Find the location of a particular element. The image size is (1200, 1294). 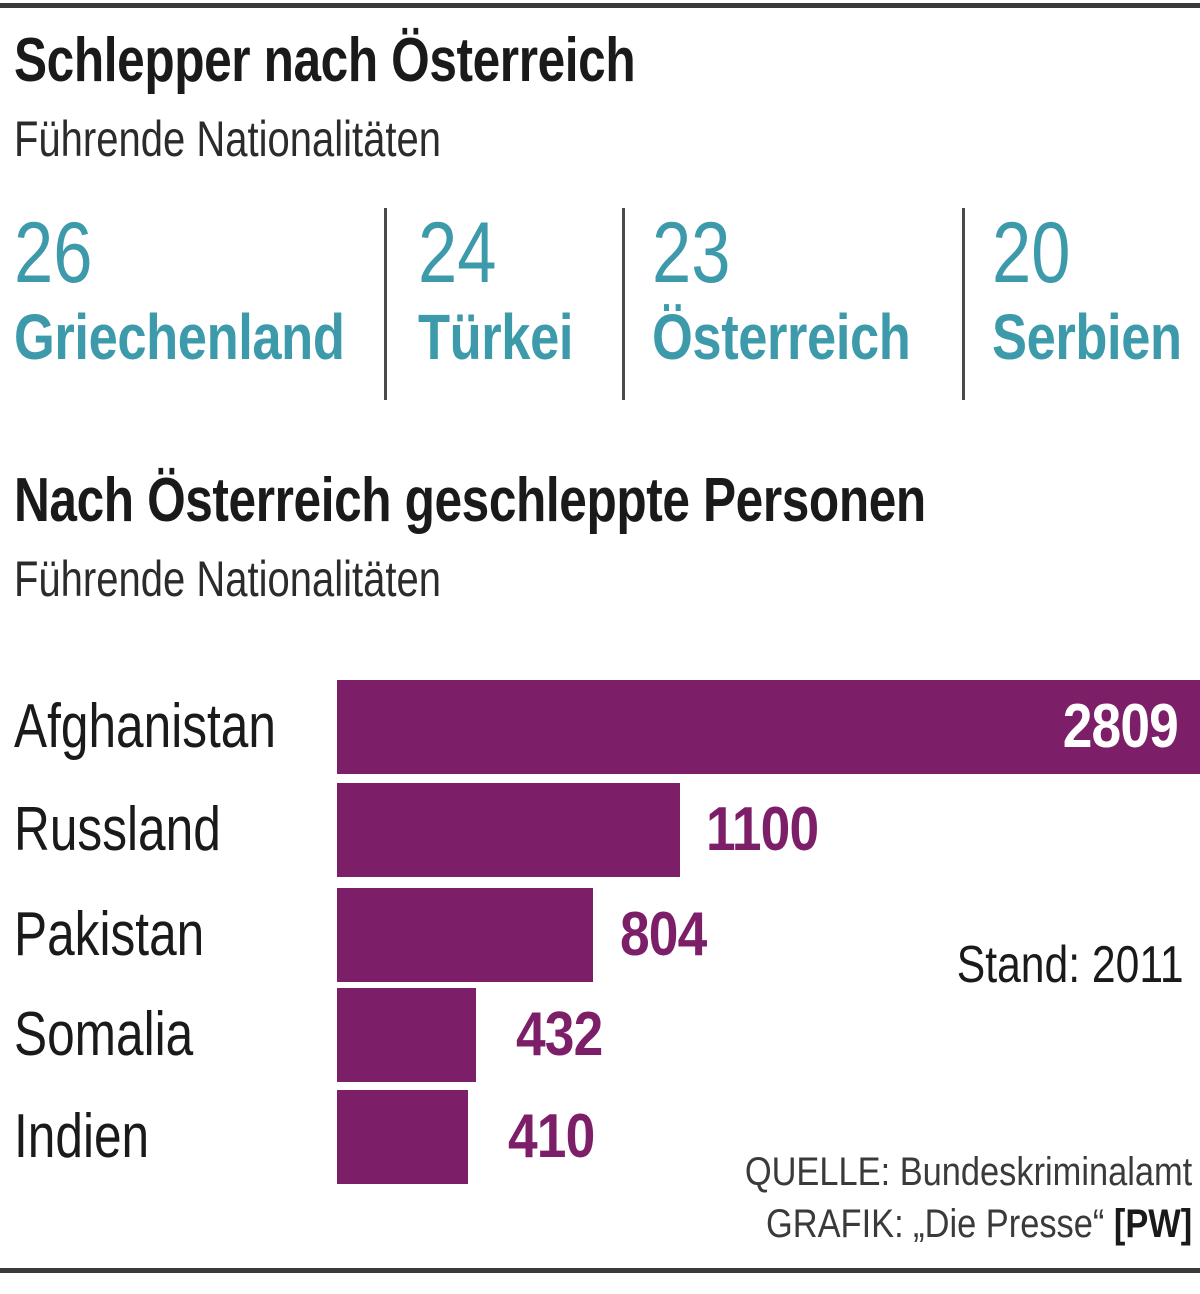

stand-note: Stand: 2011 is located at coordinates (1070, 965).